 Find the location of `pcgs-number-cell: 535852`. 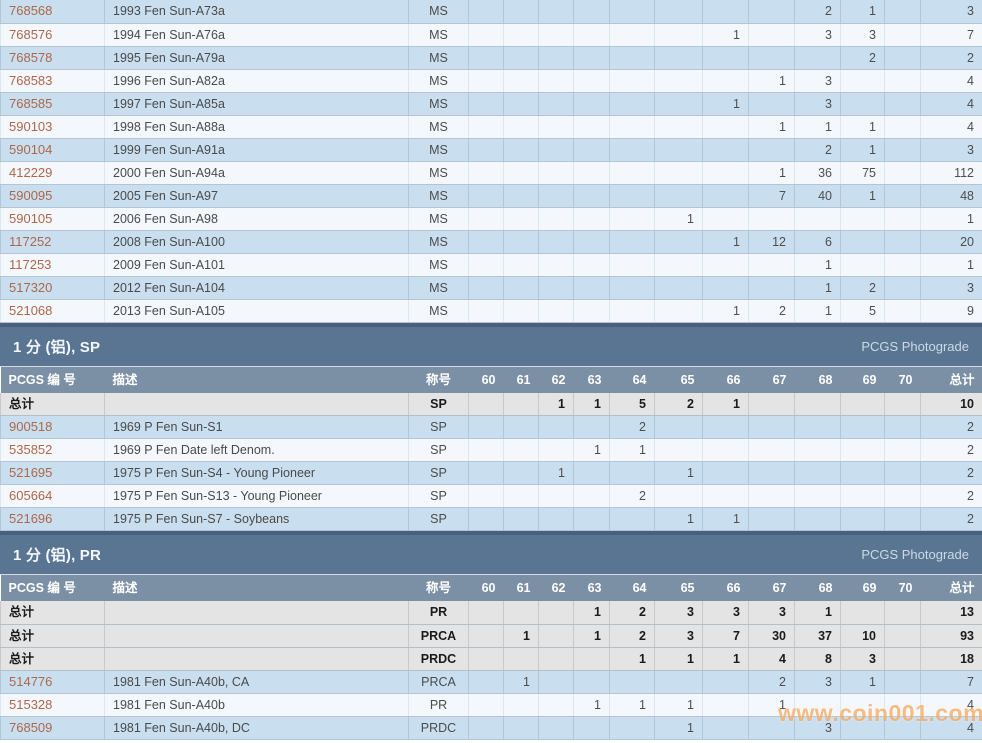

pcgs-number-cell: 535852 is located at coordinates (52, 450).